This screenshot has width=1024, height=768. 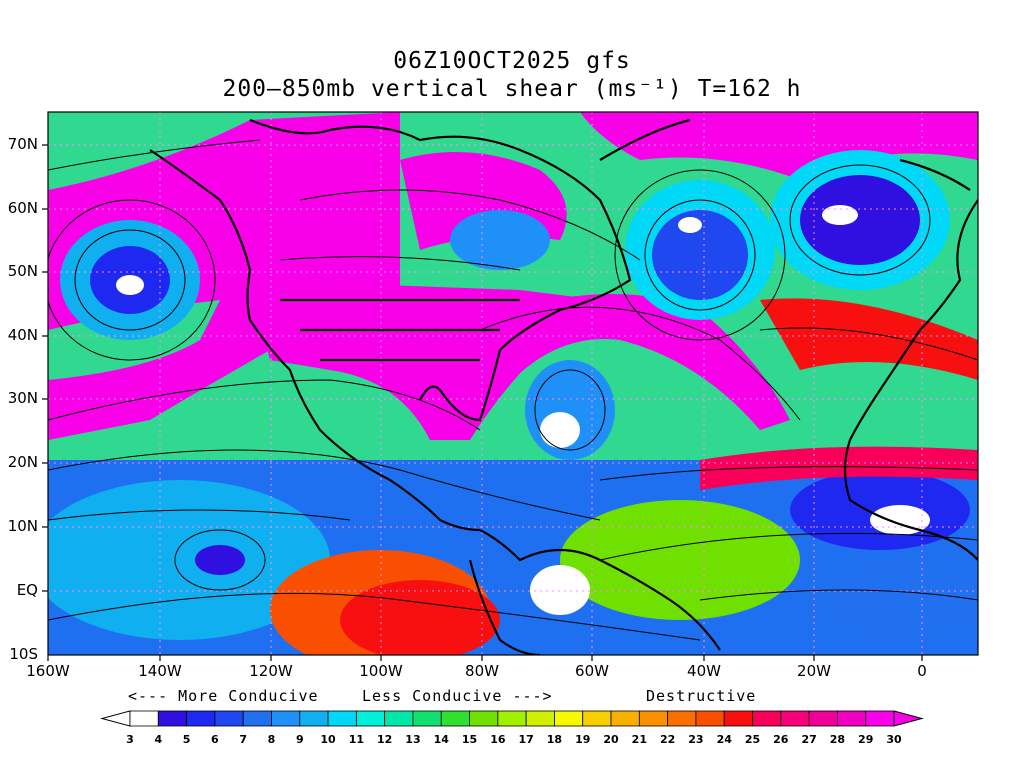 I want to click on more-conducive-note: <--- More Conducive, so click(x=223, y=696).